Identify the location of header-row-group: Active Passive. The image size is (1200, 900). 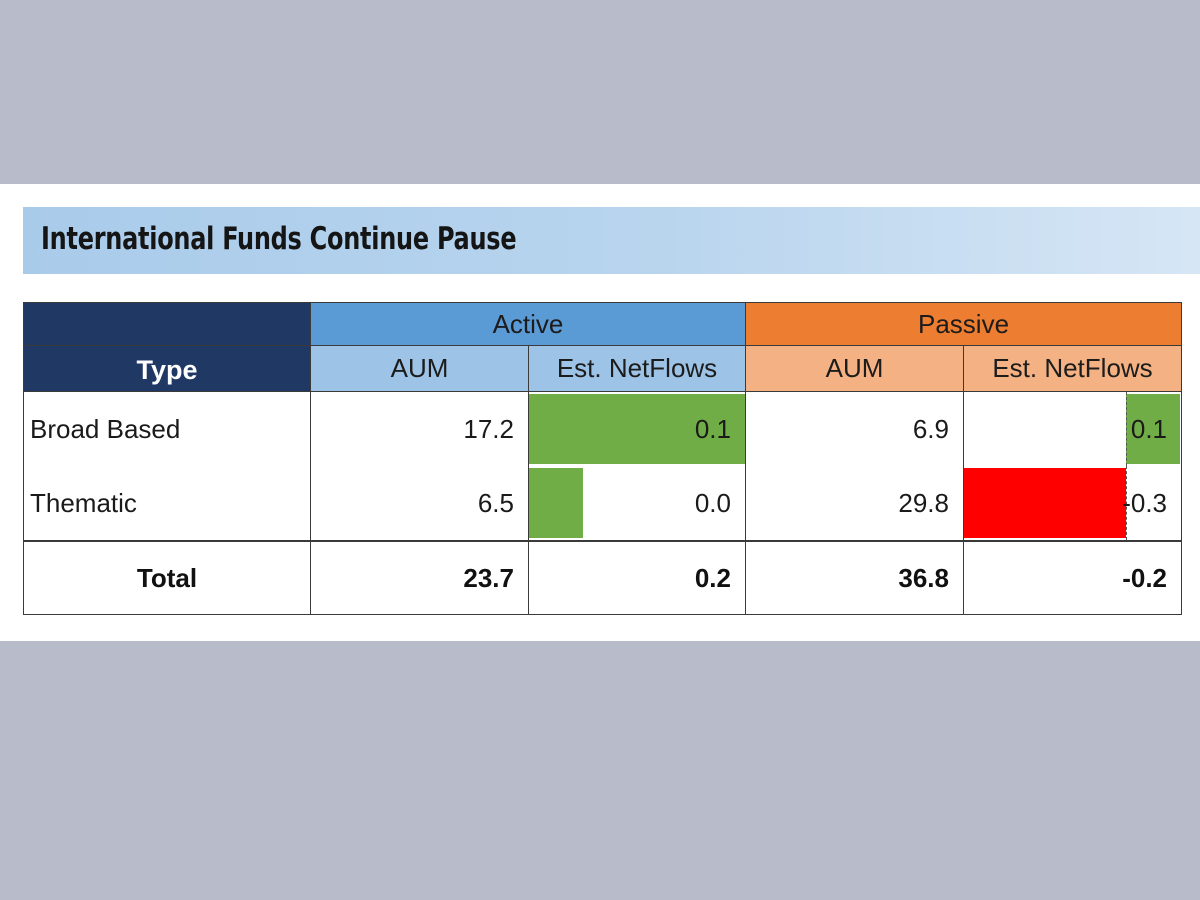
(603, 324).